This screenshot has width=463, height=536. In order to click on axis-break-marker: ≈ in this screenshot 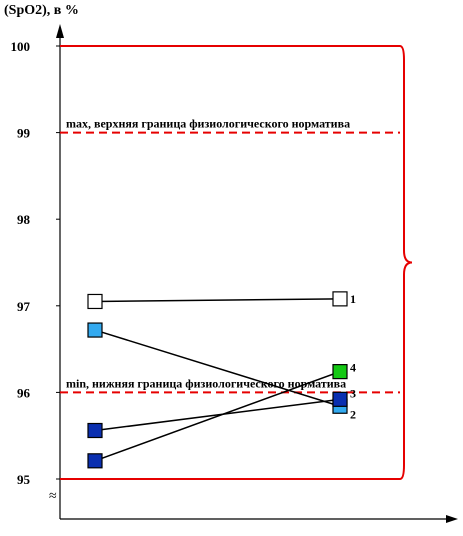, I will do `click(53, 496)`.